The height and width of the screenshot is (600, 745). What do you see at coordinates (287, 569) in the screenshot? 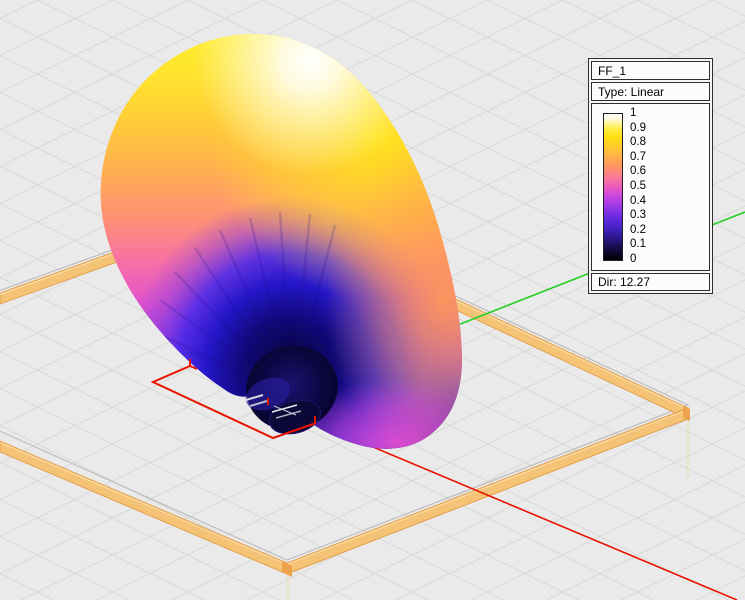
I see `substrate-corner-south` at bounding box center [287, 569].